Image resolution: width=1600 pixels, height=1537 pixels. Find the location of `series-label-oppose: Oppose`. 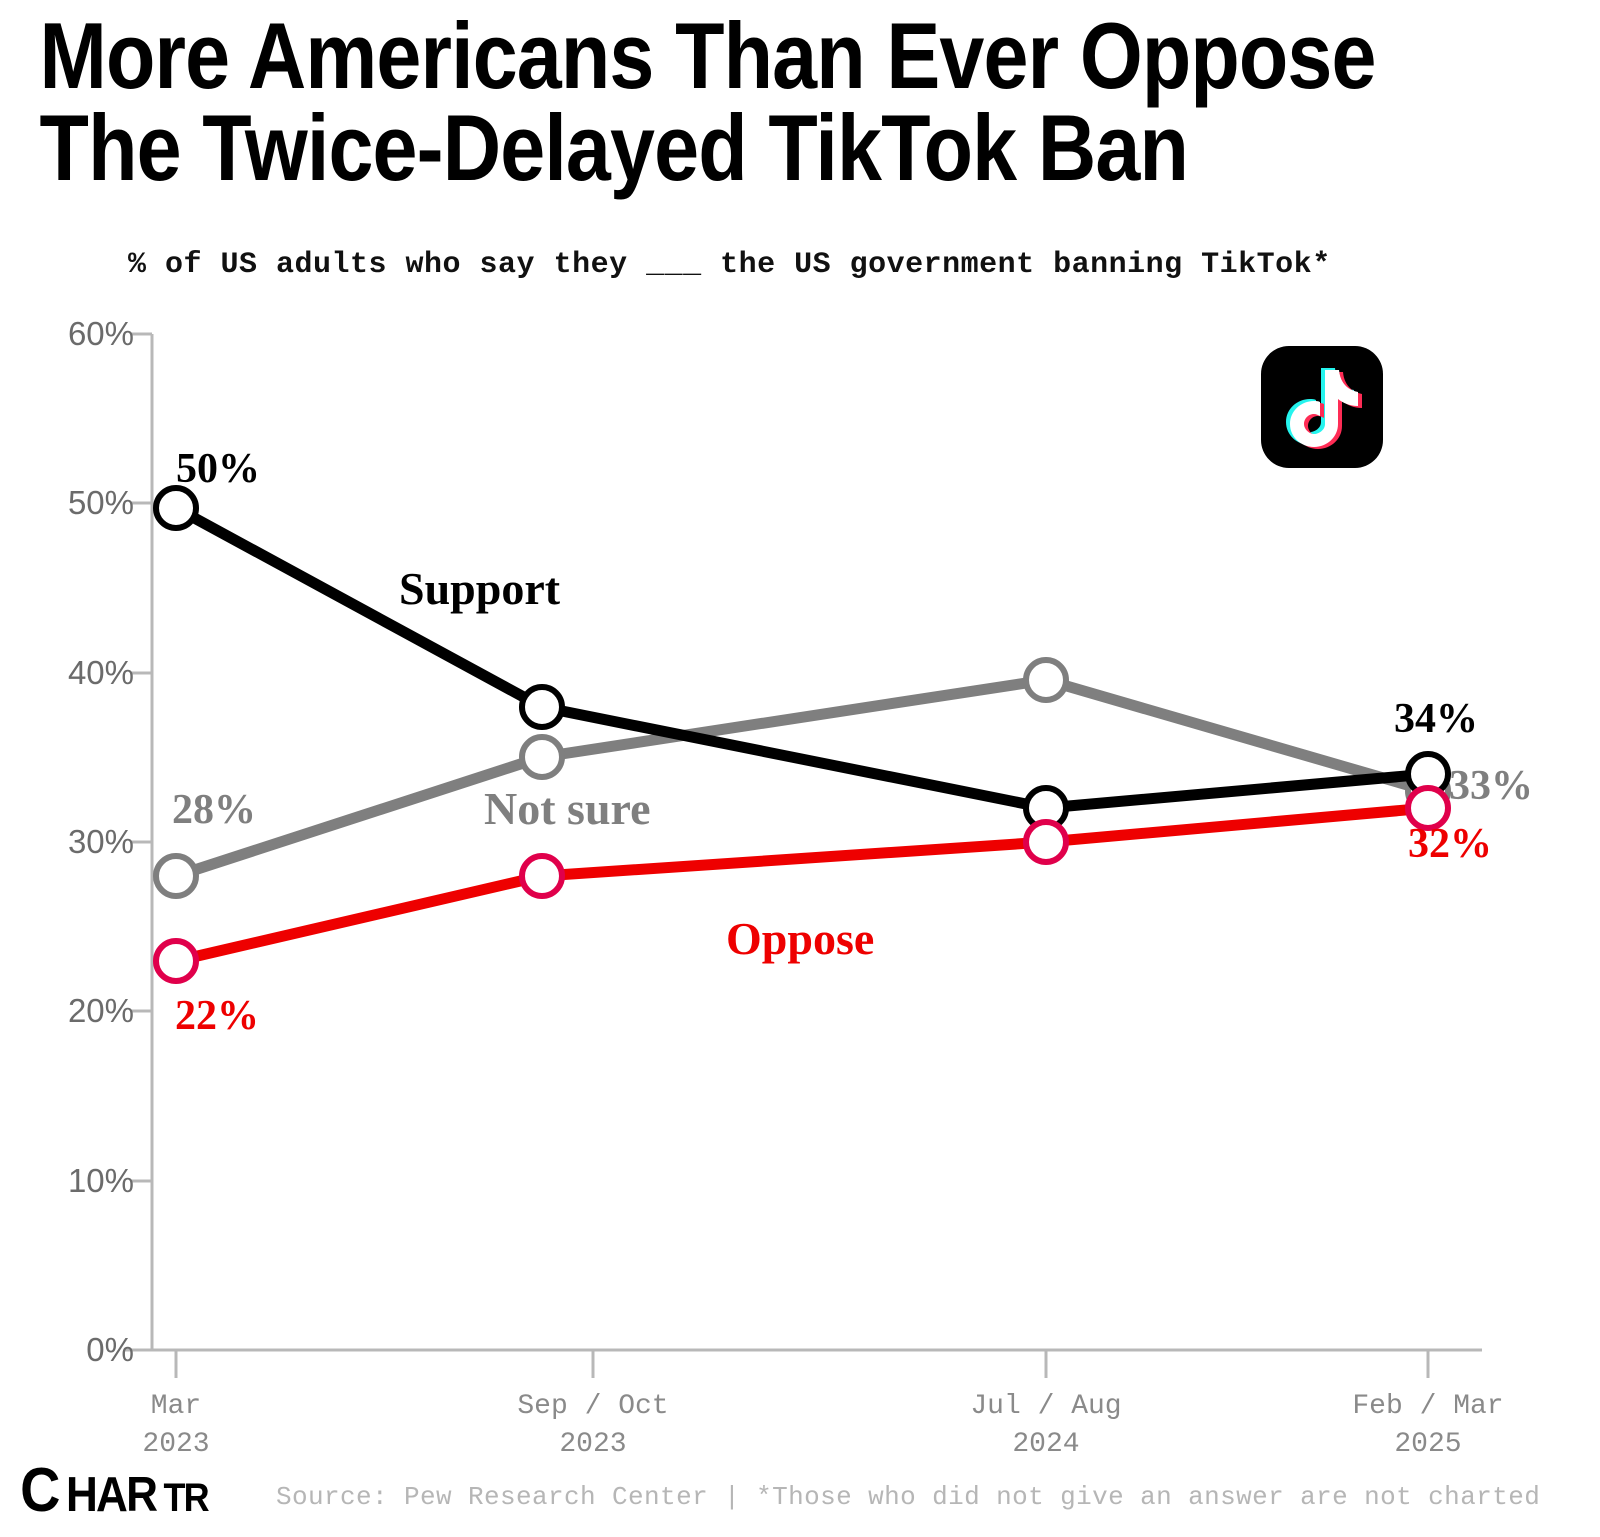

series-label-oppose: Oppose is located at coordinates (800, 938).